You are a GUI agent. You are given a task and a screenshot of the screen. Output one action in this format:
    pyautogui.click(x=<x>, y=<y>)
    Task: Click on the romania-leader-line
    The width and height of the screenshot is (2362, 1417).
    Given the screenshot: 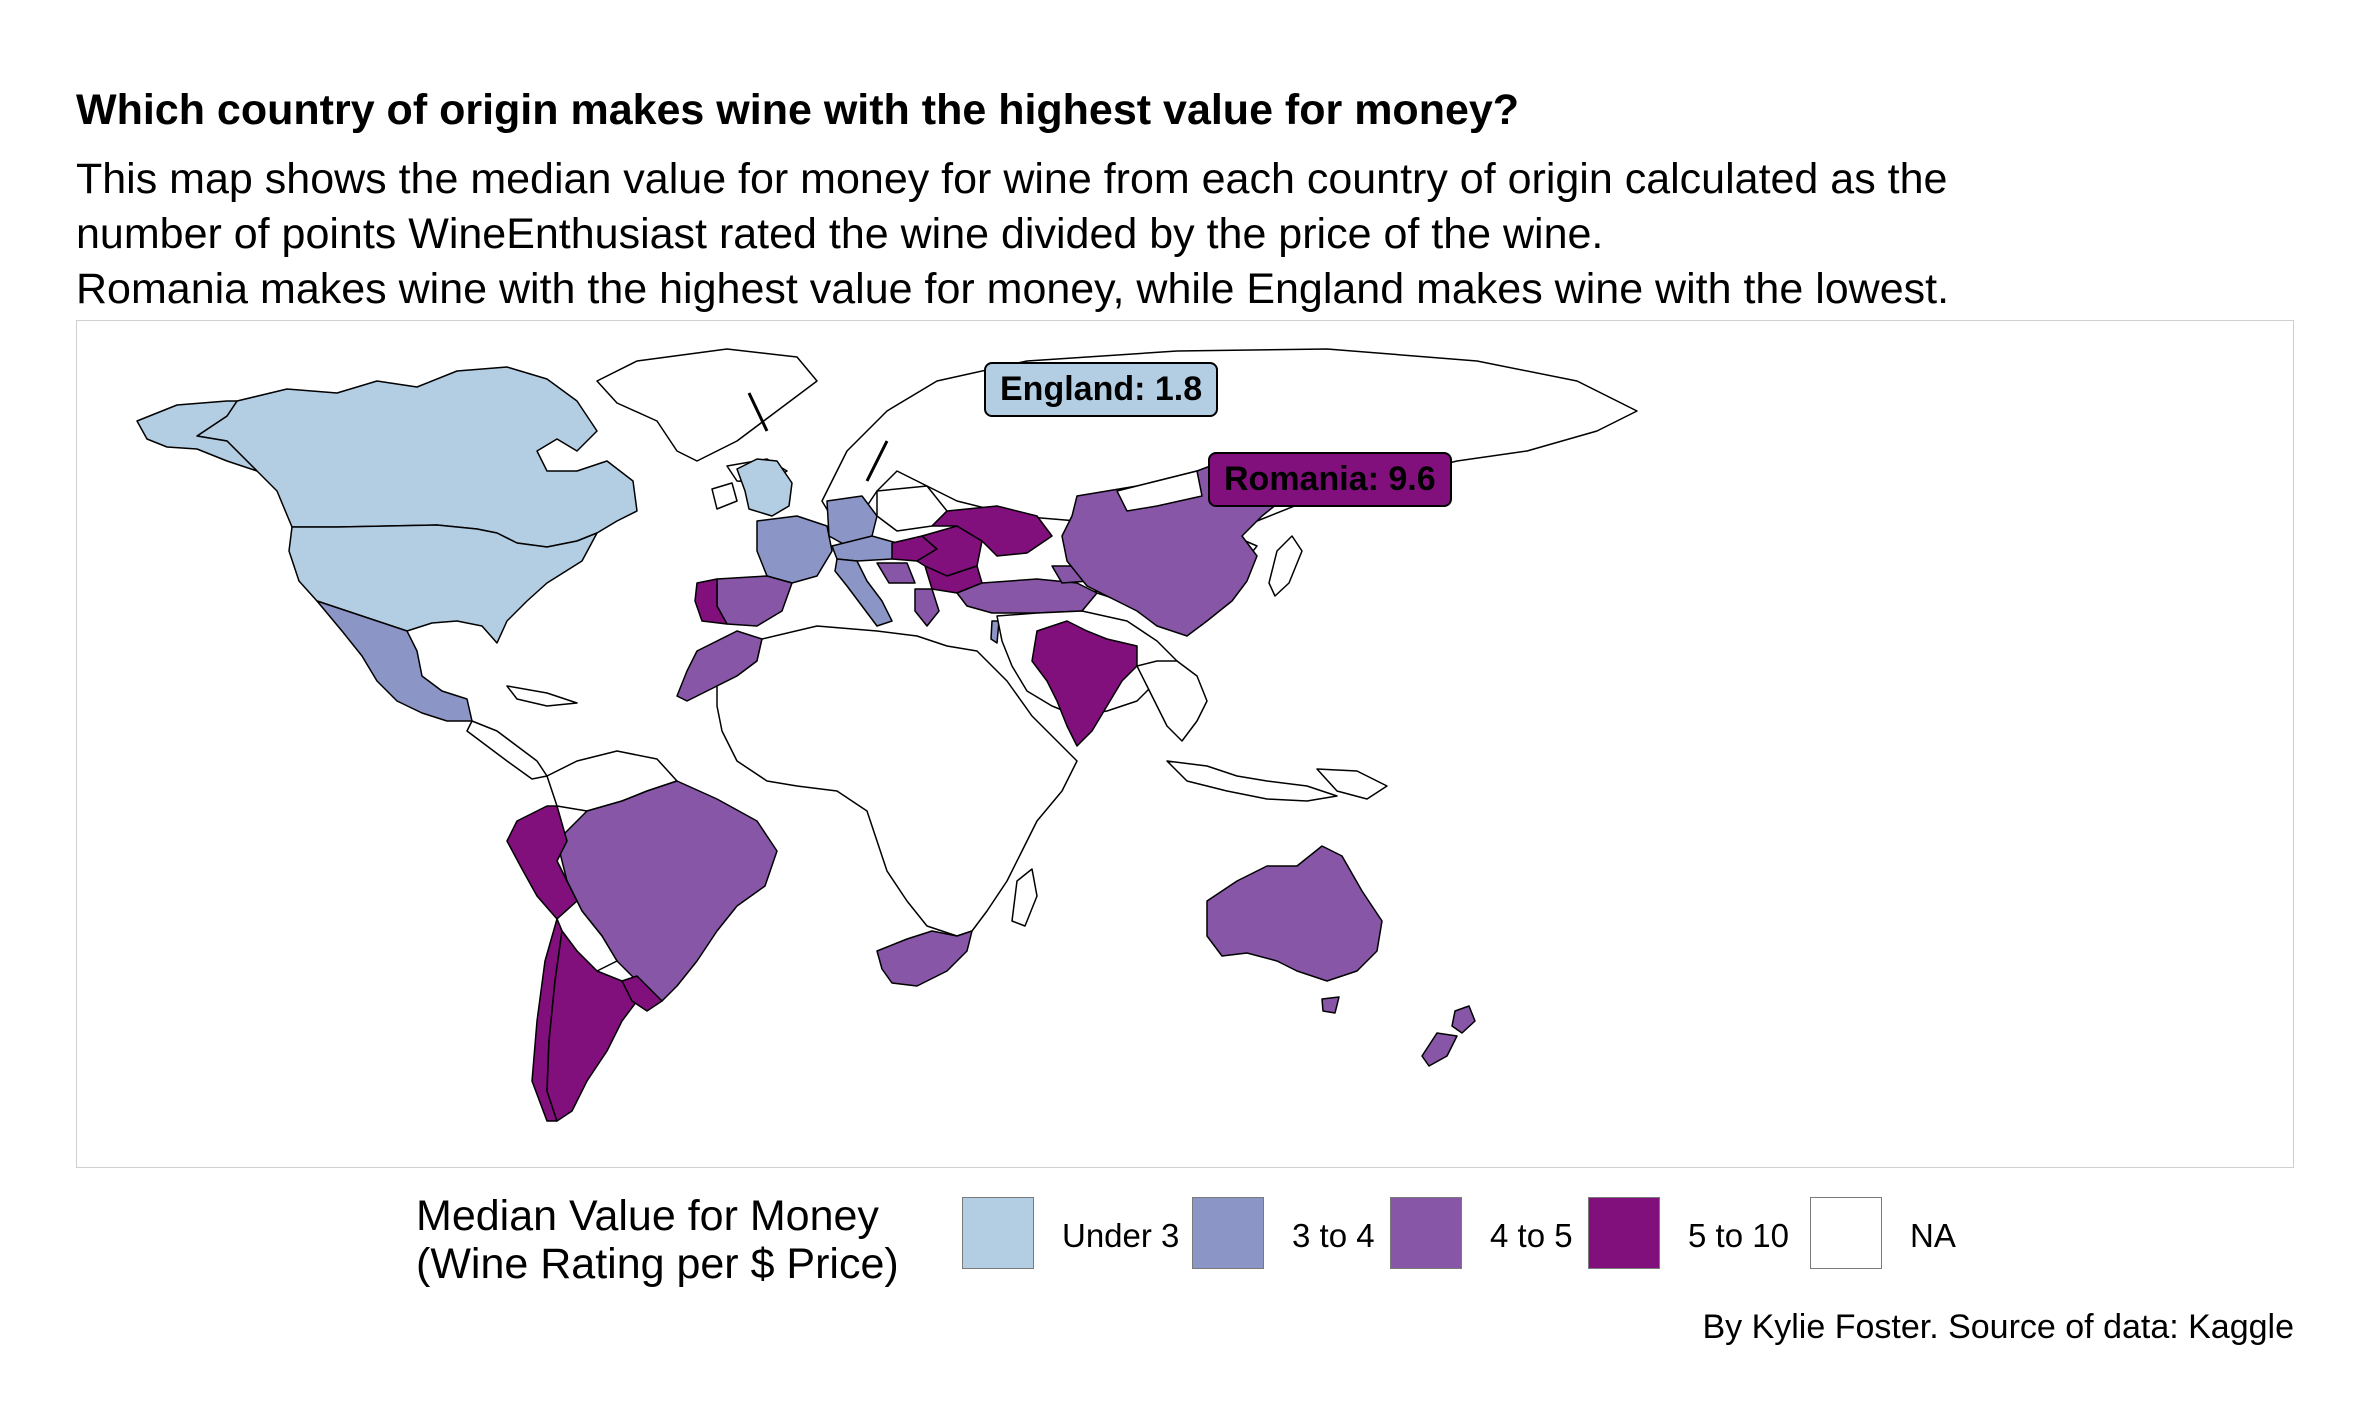 What is the action you would take?
    pyautogui.click(x=877, y=461)
    